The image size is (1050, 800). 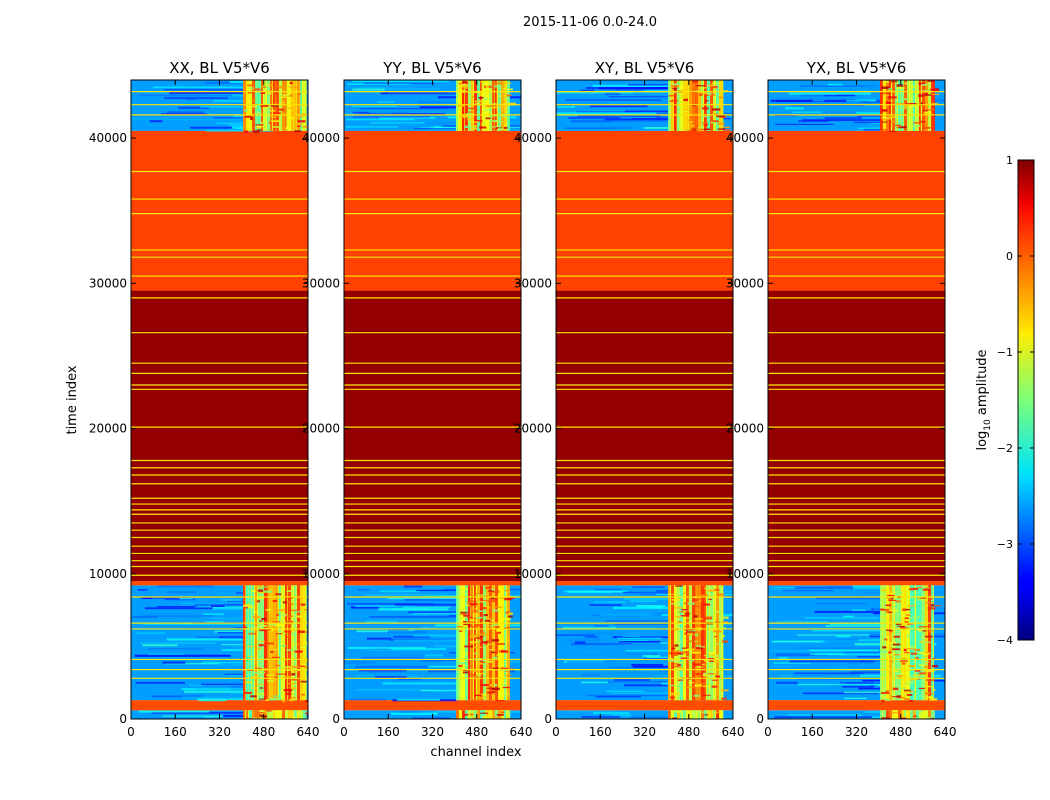 I want to click on x-tick-label: 320, so click(x=856, y=732).